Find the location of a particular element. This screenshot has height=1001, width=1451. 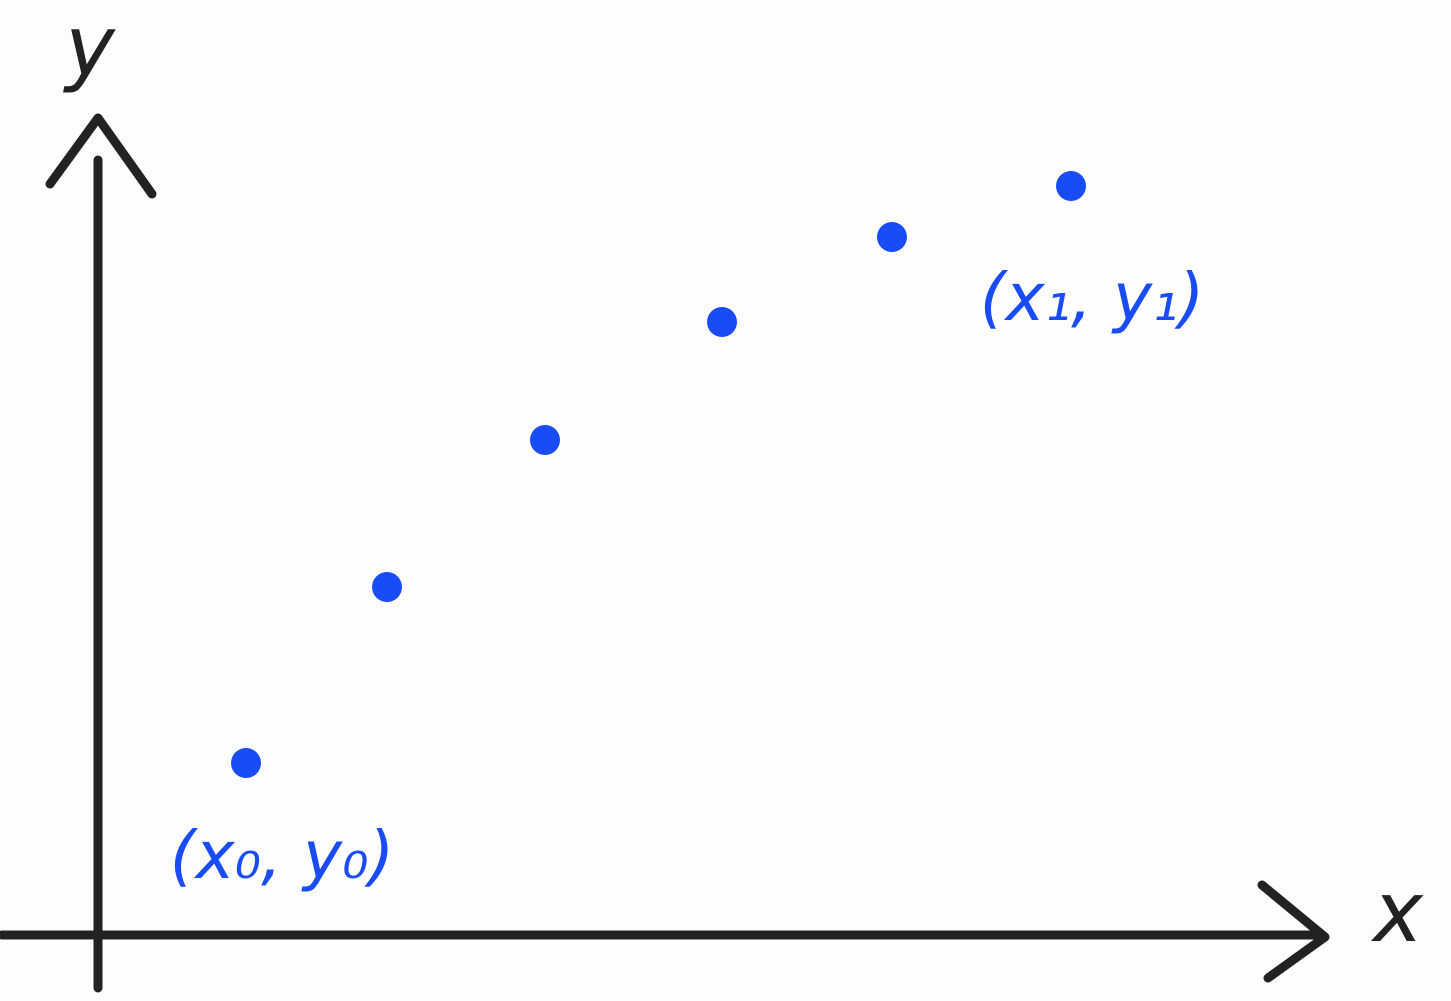

x-axis-label: x is located at coordinates (1397, 912).